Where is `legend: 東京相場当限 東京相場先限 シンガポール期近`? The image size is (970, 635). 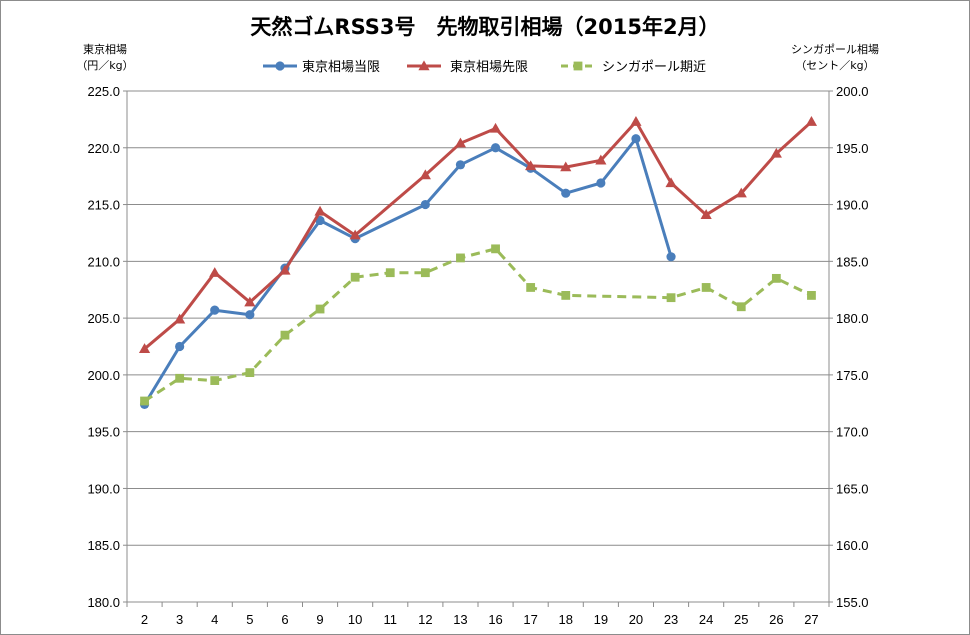 legend: 東京相場当限 東京相場先限 シンガポール期近 is located at coordinates (484, 67).